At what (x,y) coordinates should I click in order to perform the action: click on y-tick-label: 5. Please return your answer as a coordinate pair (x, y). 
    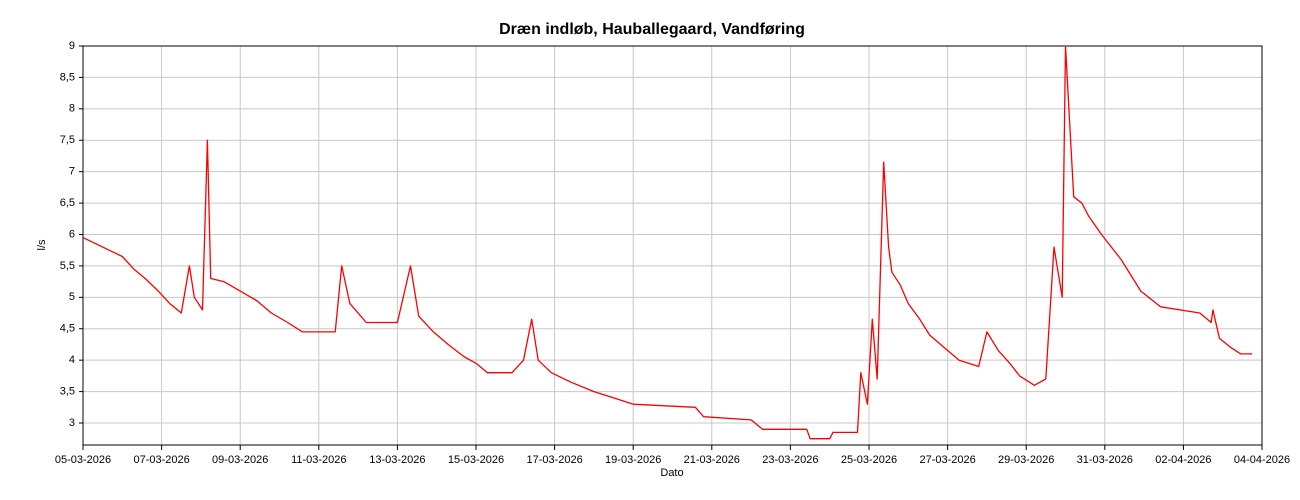
    Looking at the image, I should click on (72, 297).